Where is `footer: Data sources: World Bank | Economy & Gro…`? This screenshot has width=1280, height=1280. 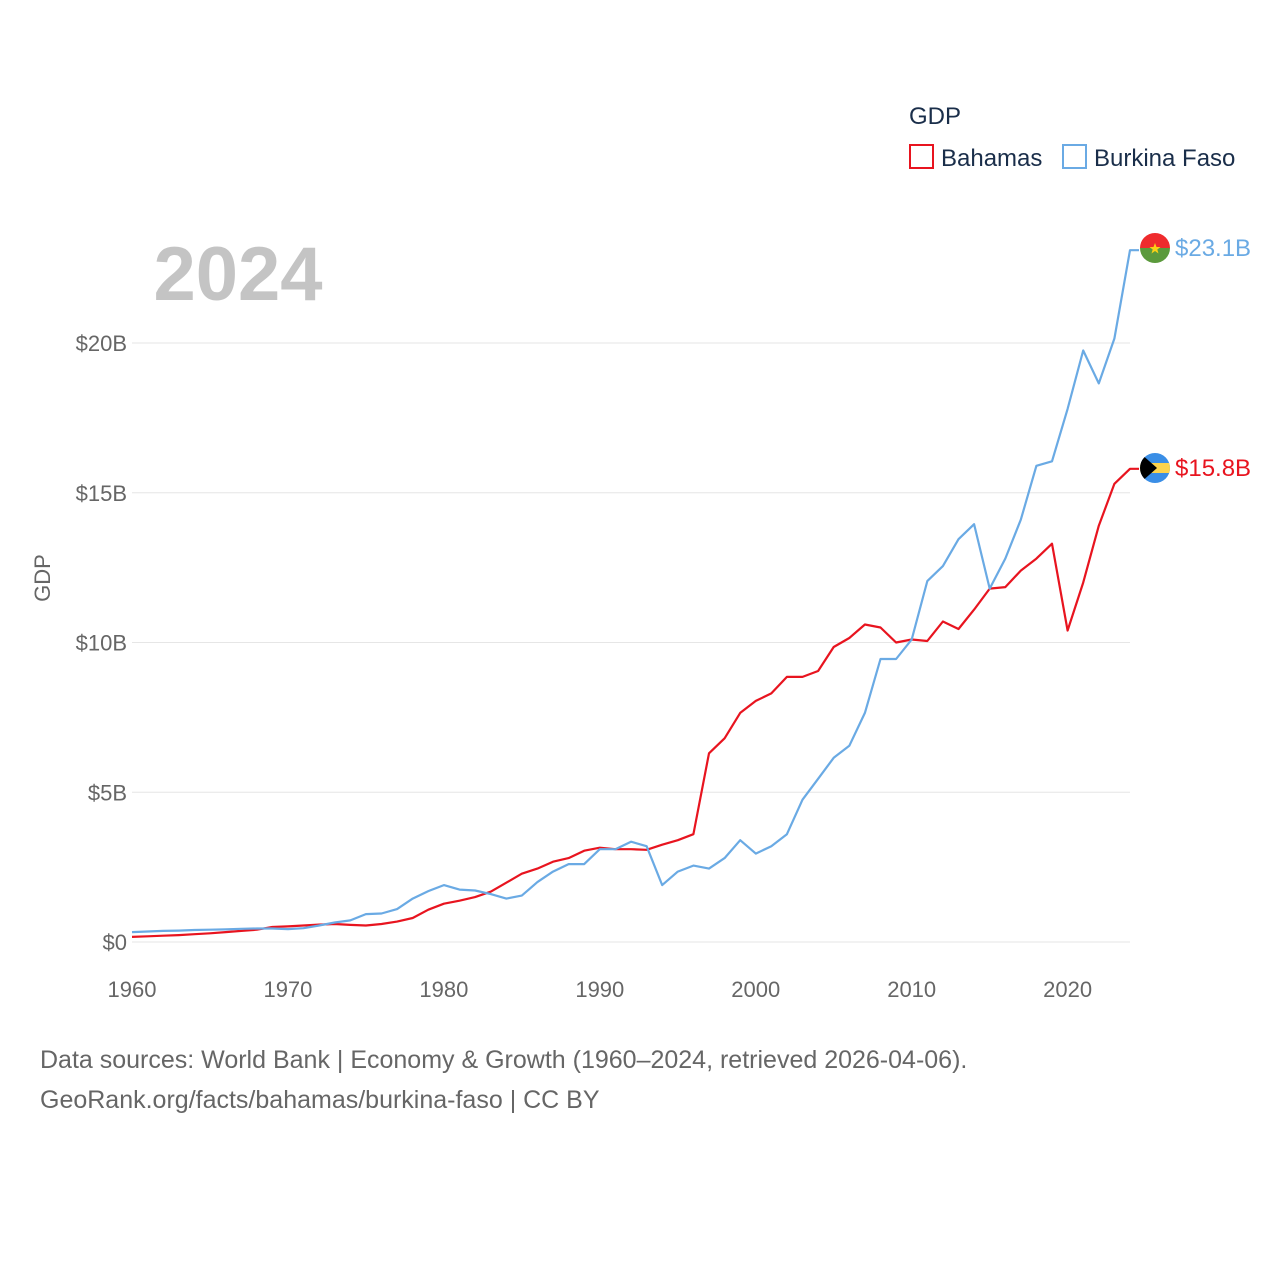
footer: Data sources: World Bank | Economy & Gro… is located at coordinates (503, 1080).